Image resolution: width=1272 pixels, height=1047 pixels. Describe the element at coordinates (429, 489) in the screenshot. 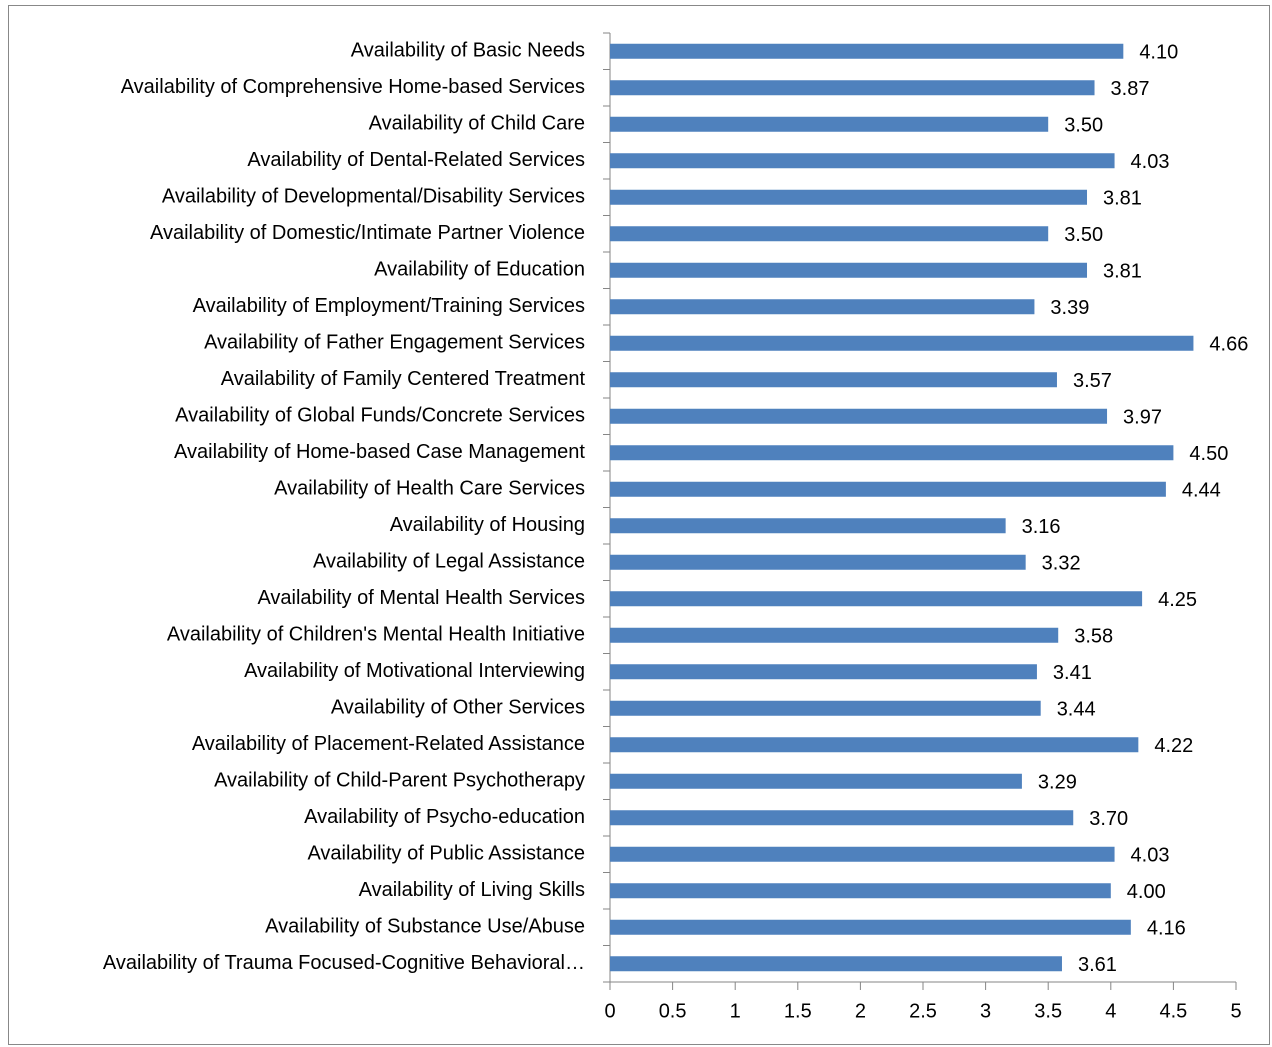

I see `y-tick-label: Availability of Health Care Services` at that location.